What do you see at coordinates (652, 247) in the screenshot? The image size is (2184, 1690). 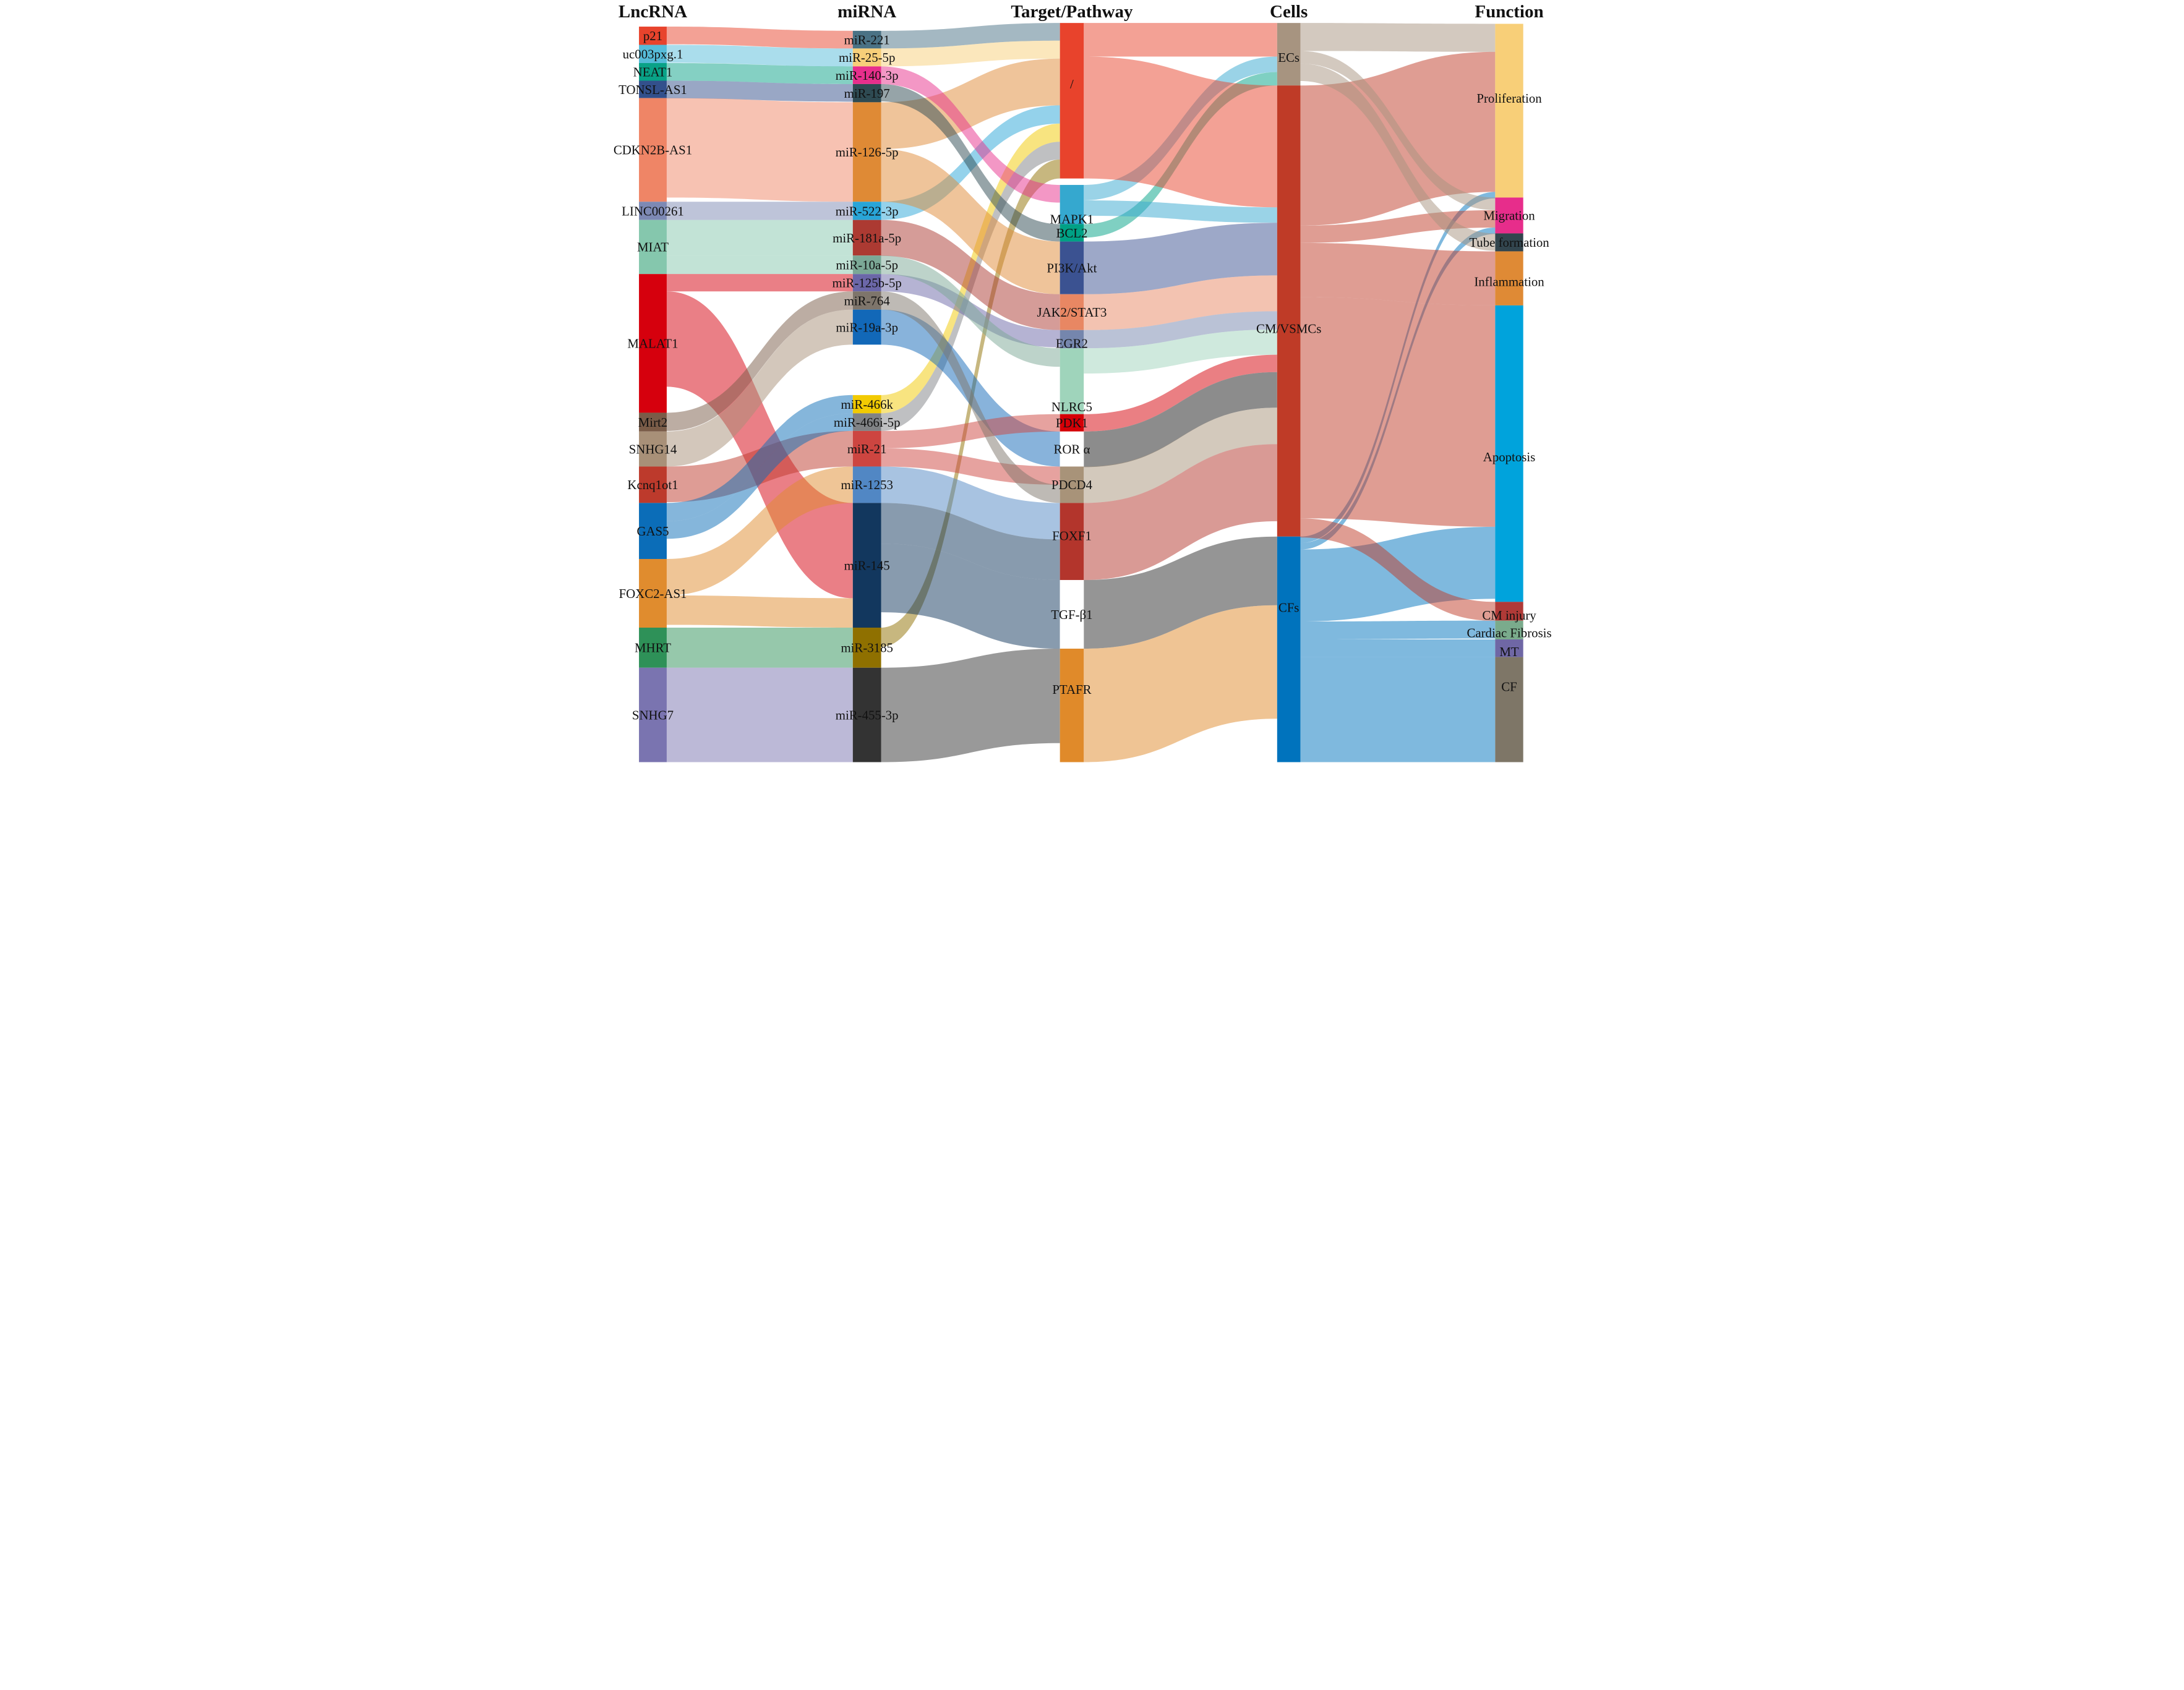 I see `sankey-node-miat` at bounding box center [652, 247].